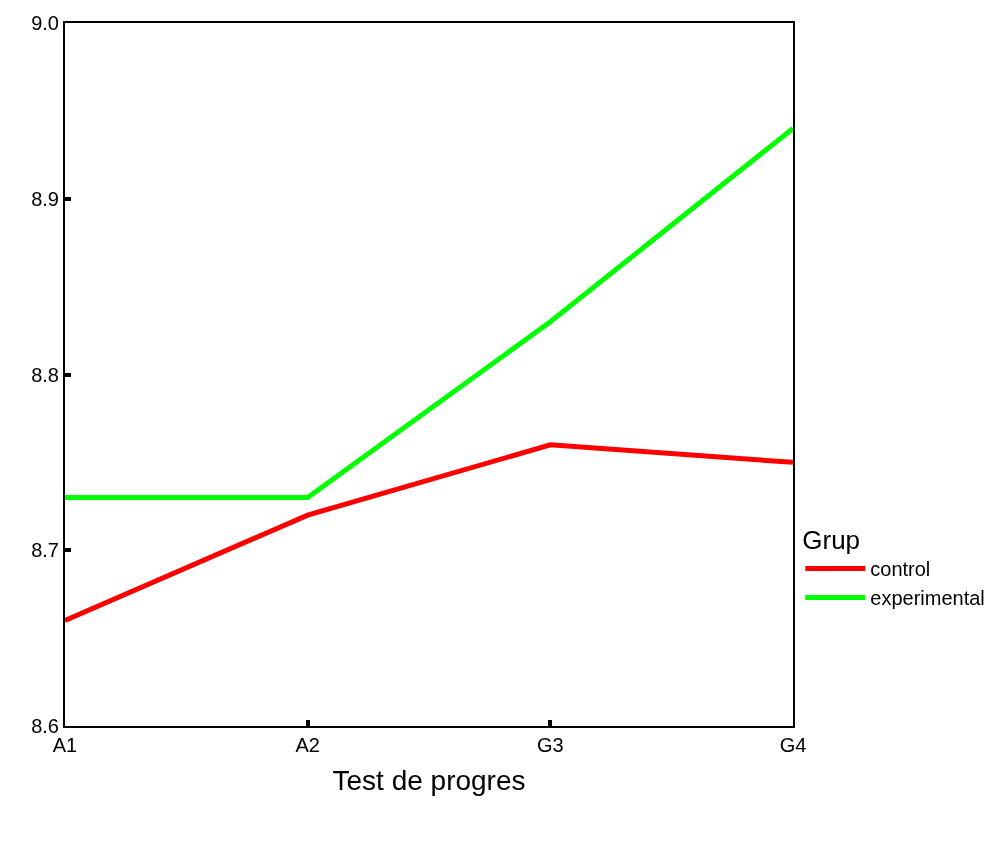  I want to click on x-tick-label: A1, so click(65, 745).